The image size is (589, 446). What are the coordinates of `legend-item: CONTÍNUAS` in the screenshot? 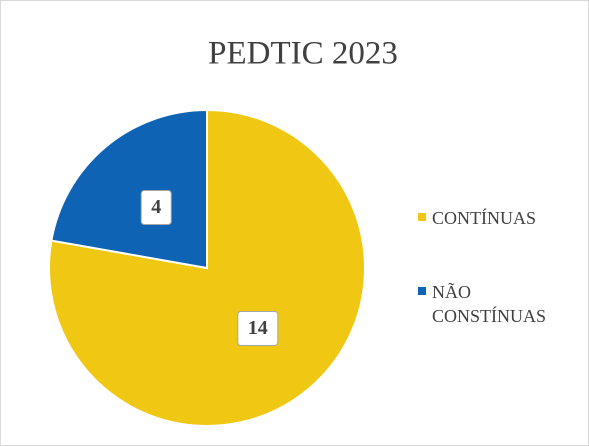 It's located at (500, 218).